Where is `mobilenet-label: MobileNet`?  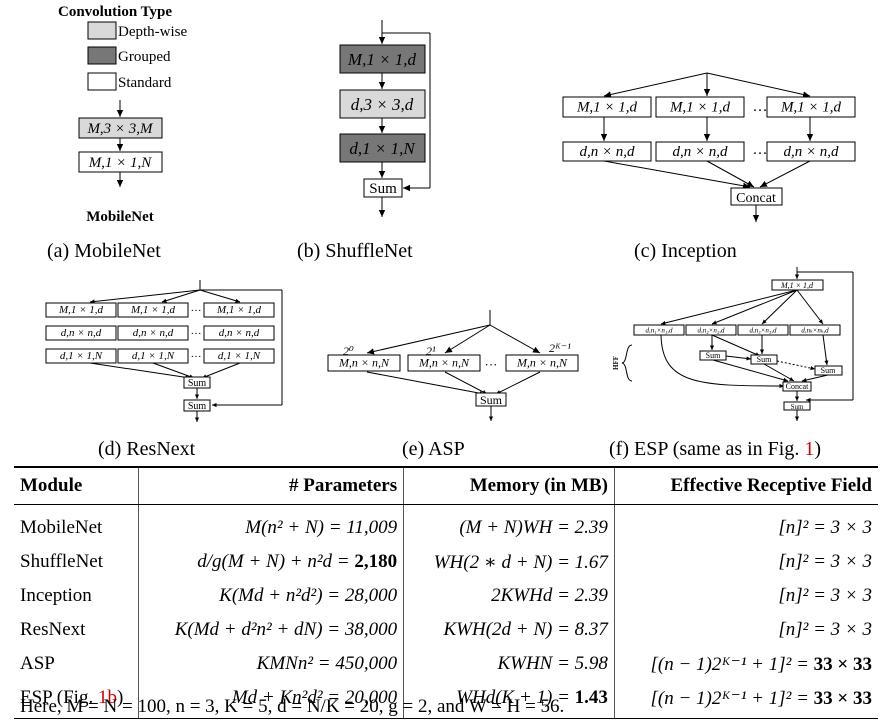
mobilenet-label: MobileNet is located at coordinates (119, 217).